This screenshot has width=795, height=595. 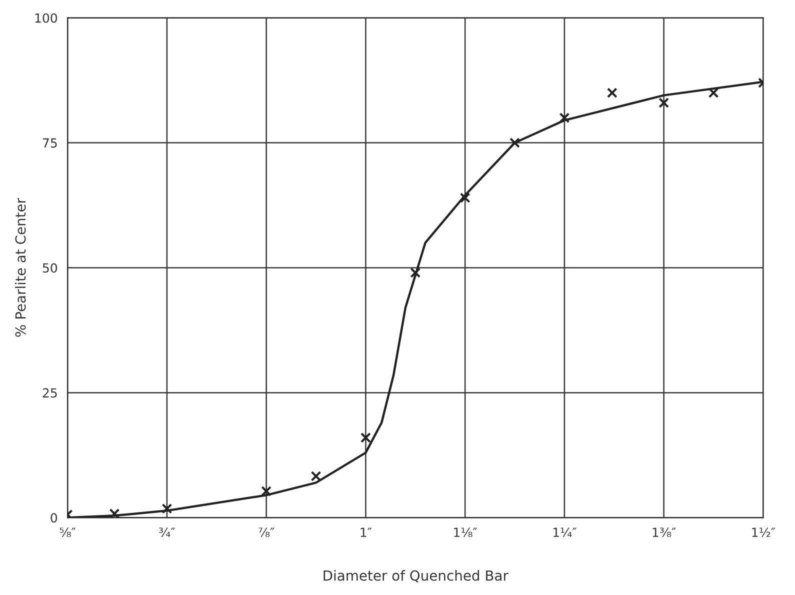 I want to click on x-tick-label: 1⅛″, so click(x=466, y=533).